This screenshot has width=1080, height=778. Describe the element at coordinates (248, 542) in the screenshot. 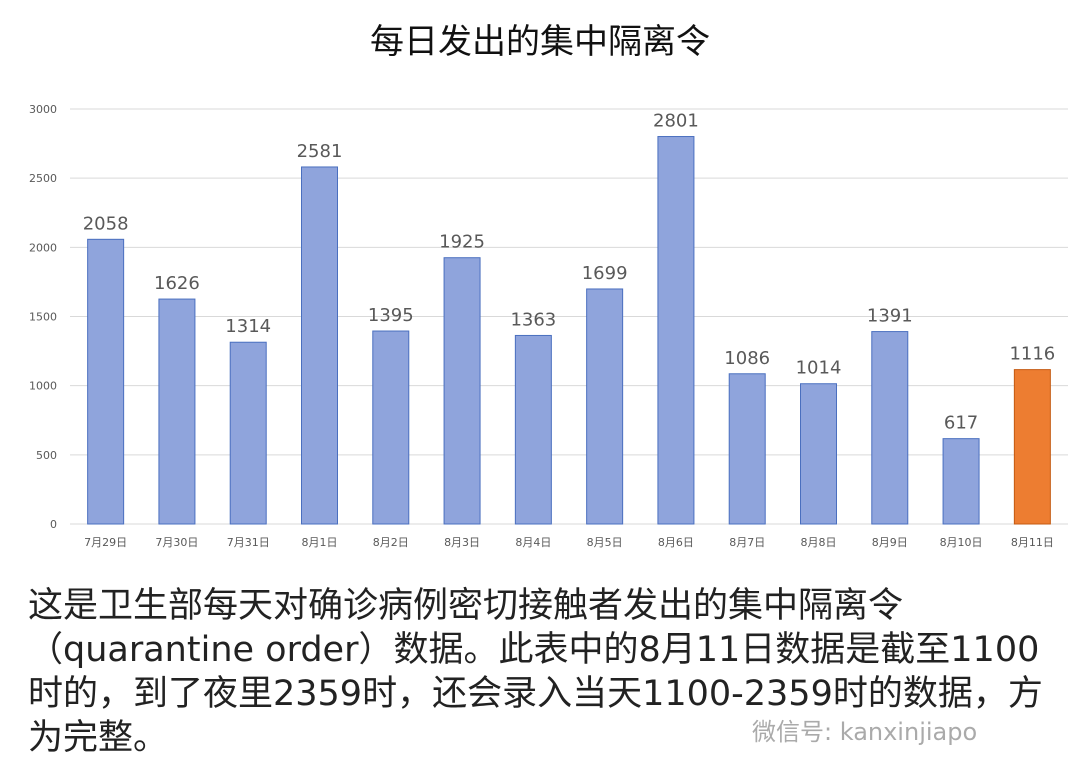

I see `x-tick-label: 7月31日` at that location.